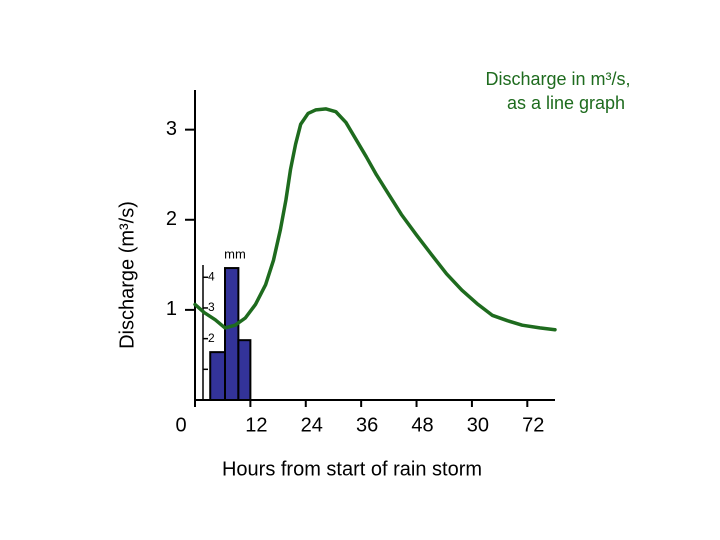 Image resolution: width=720 pixels, height=540 pixels. What do you see at coordinates (211, 307) in the screenshot?
I see `y2-tick-label: 3` at bounding box center [211, 307].